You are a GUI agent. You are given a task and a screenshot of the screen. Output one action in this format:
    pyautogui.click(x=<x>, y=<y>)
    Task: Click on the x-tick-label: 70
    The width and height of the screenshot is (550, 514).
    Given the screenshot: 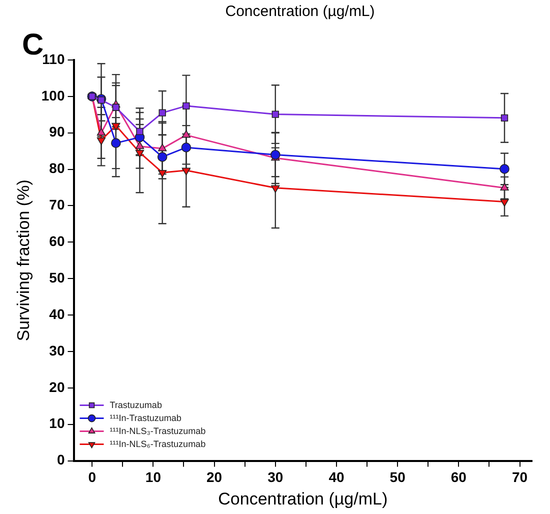 What is the action you would take?
    pyautogui.click(x=520, y=477)
    